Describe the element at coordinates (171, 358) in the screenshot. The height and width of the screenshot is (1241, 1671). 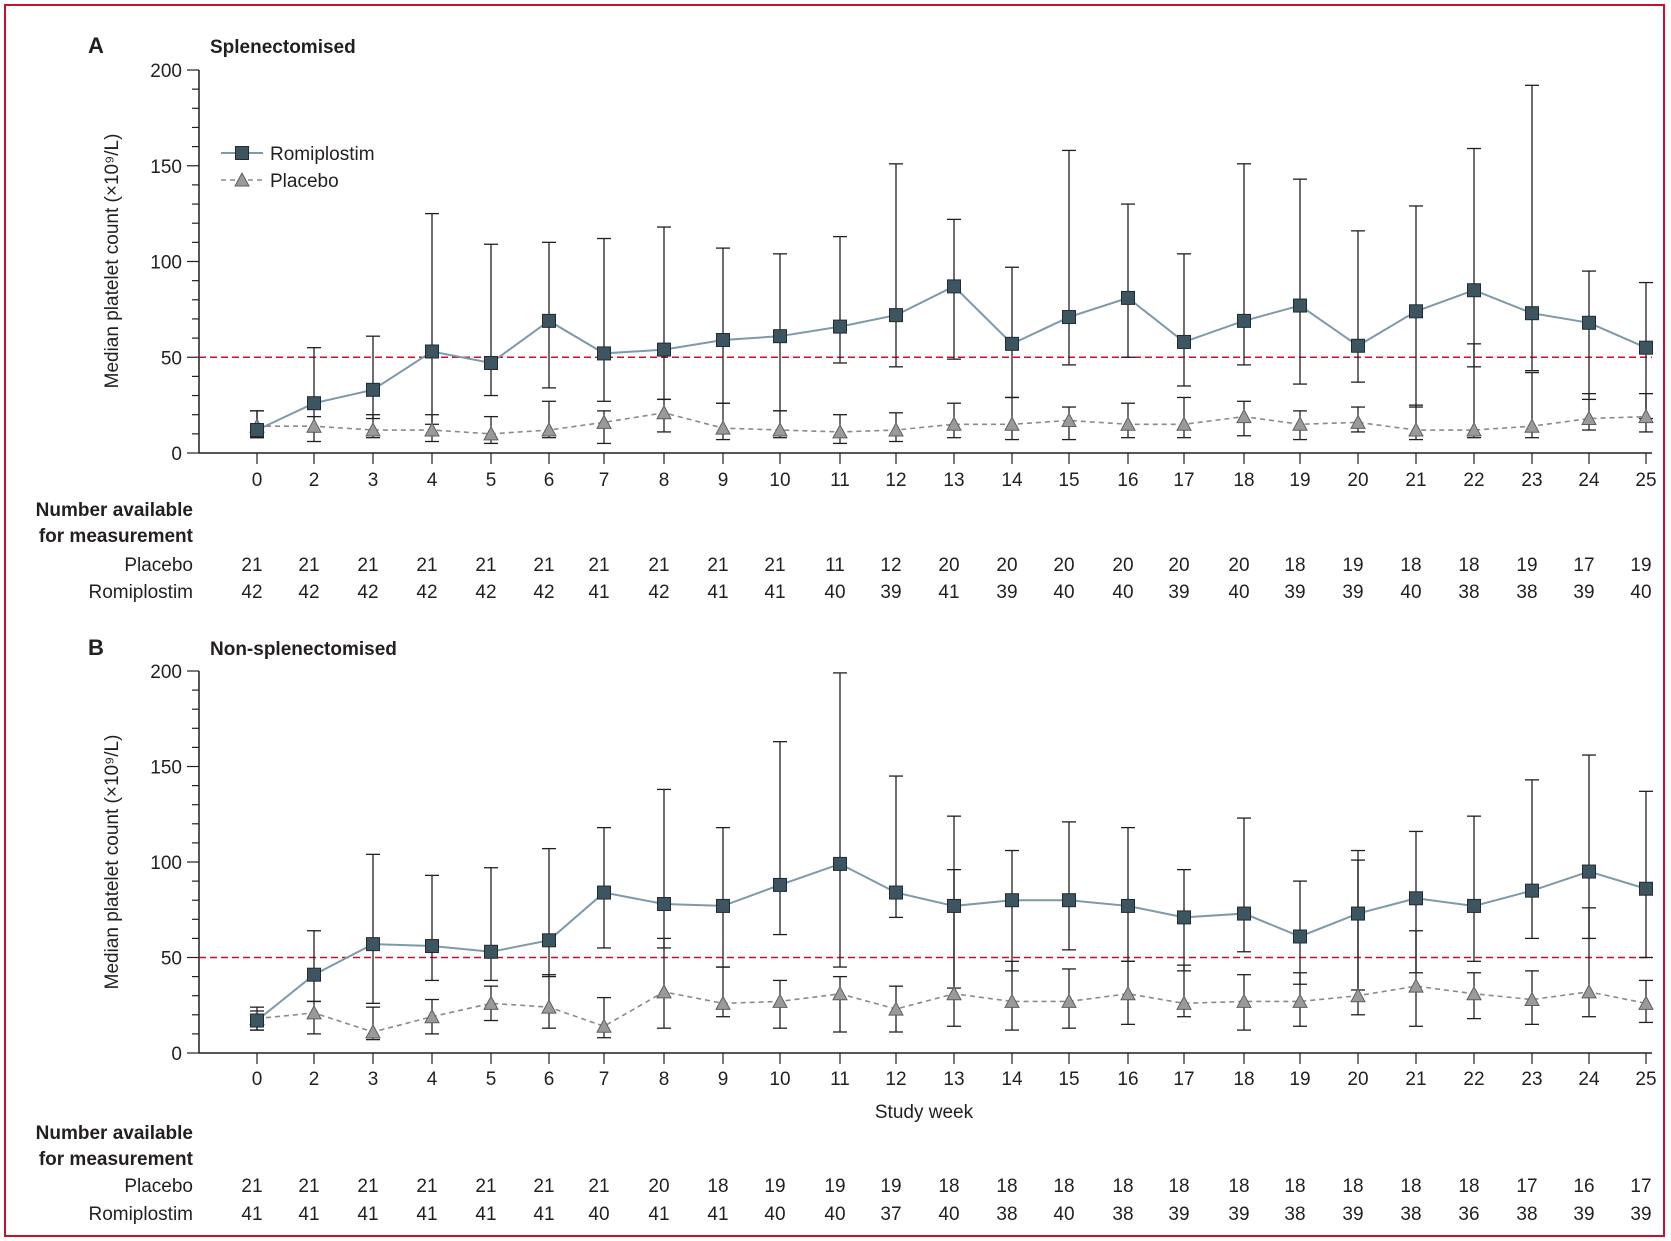
I see `y-tick-label: 50` at that location.